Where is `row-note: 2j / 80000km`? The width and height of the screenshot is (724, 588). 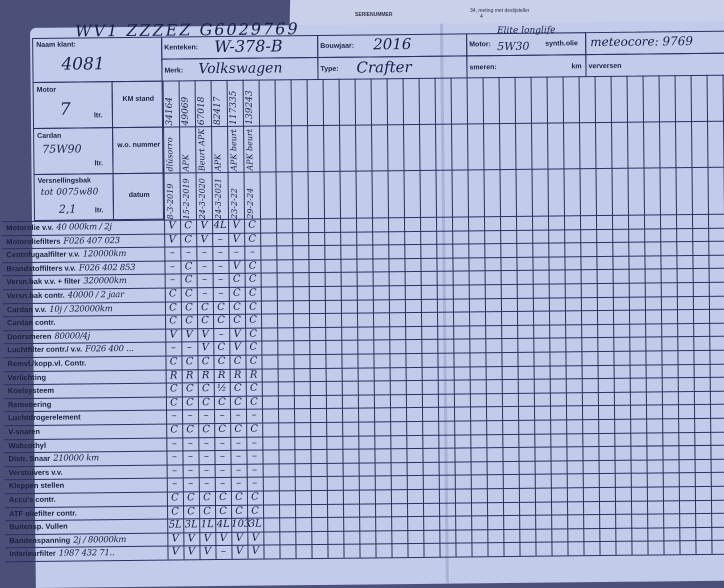 row-note: 2j / 80000km is located at coordinates (100, 540).